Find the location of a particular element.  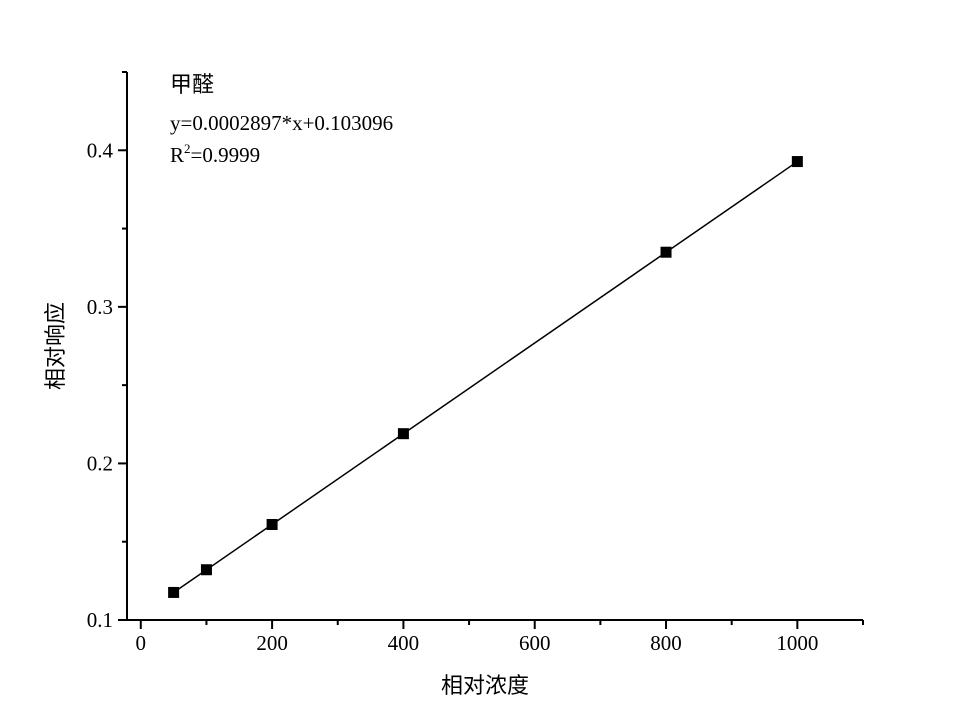

x-tick-label: 1000 is located at coordinates (797, 643).